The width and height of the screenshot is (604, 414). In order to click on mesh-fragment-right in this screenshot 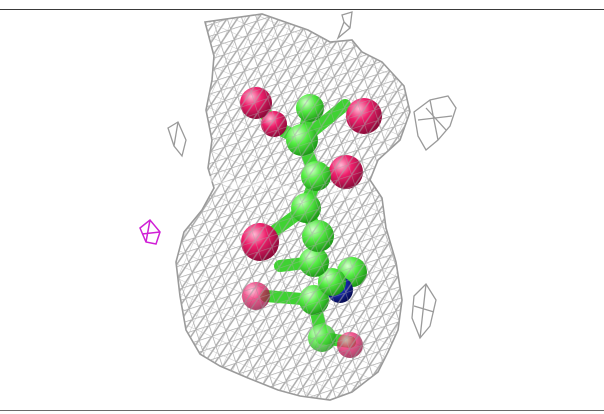, I will do `click(435, 123)`.